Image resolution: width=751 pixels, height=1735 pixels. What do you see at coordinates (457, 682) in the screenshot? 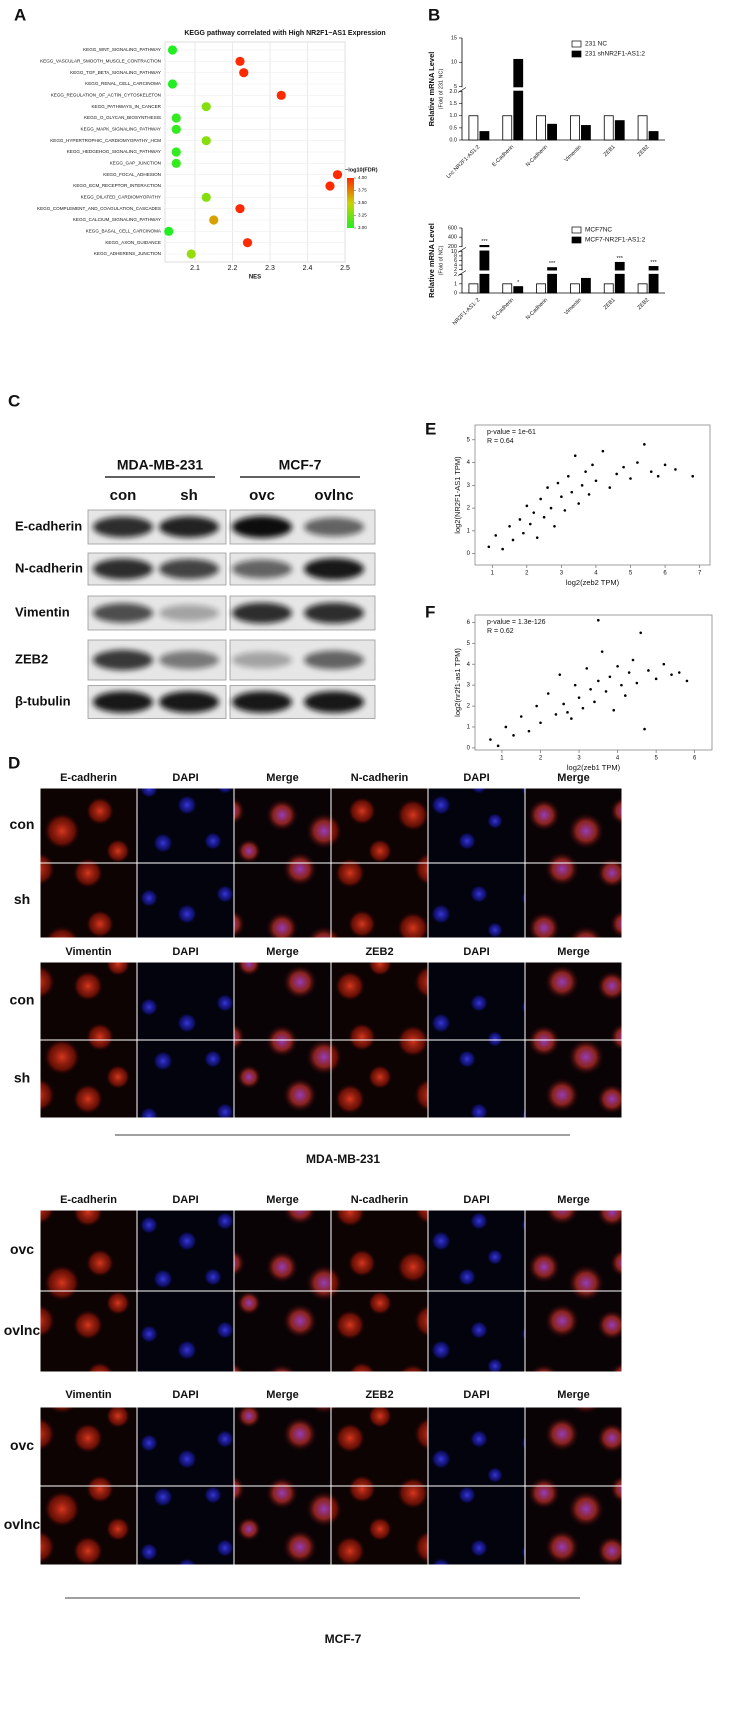
I see `y-axis-label: log2(nr2f1-as1 TPM)` at bounding box center [457, 682].